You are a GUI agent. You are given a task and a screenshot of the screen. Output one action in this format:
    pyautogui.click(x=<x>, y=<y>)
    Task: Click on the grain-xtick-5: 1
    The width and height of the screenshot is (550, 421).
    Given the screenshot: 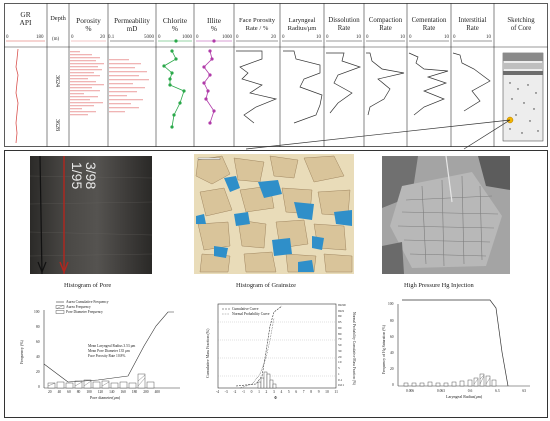 What is the action you would take?
    pyautogui.click(x=259, y=392)
    